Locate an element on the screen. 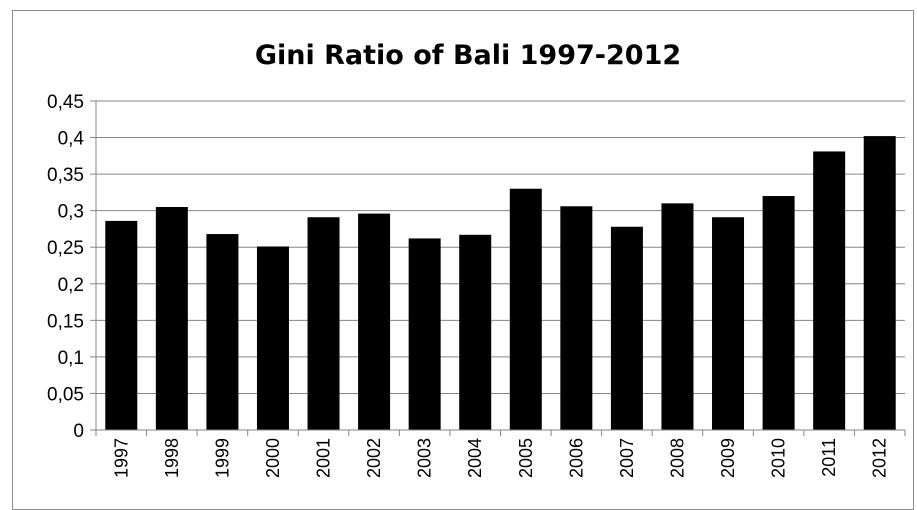 This screenshot has height=510, width=917. bar-2008 is located at coordinates (677, 316).